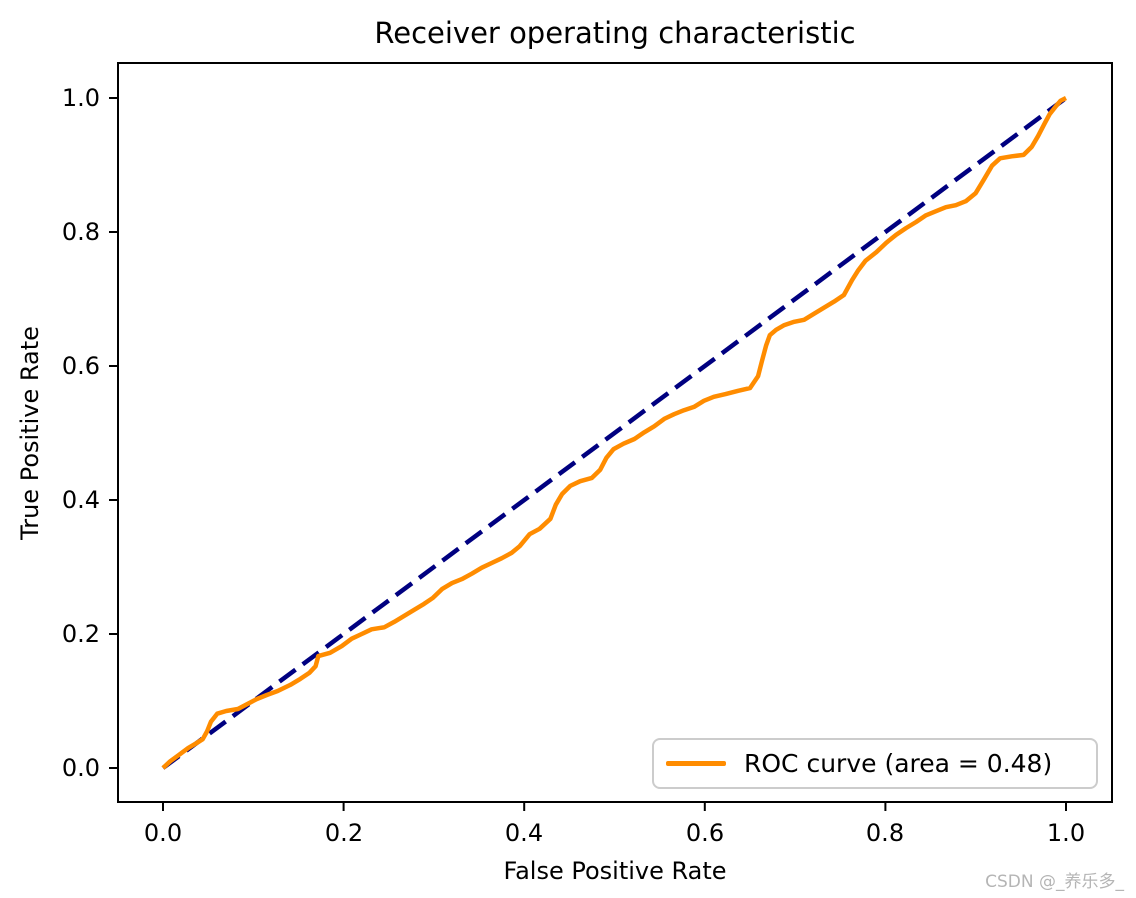 This screenshot has width=1136, height=898. What do you see at coordinates (1054, 882) in the screenshot?
I see `watermark: CSDN @_养乐多_` at bounding box center [1054, 882].